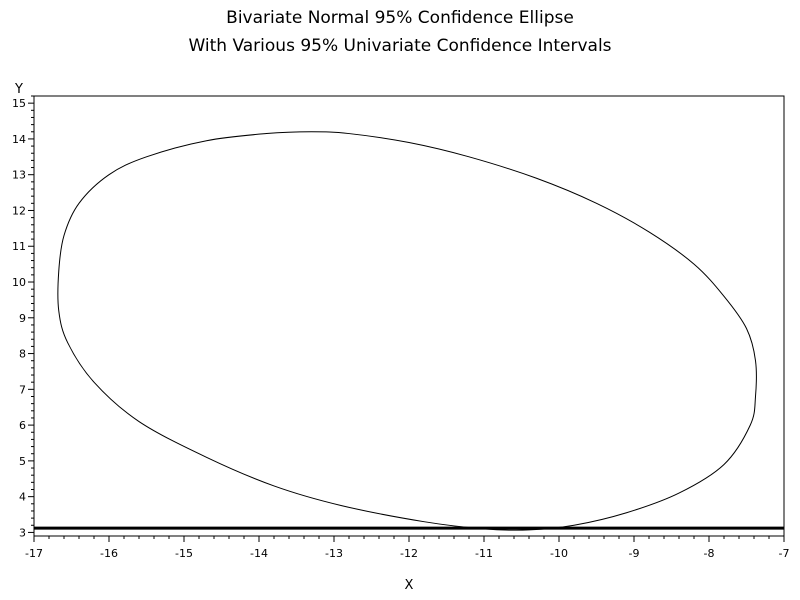  I want to click on y-tick-label: 4, so click(22, 497).